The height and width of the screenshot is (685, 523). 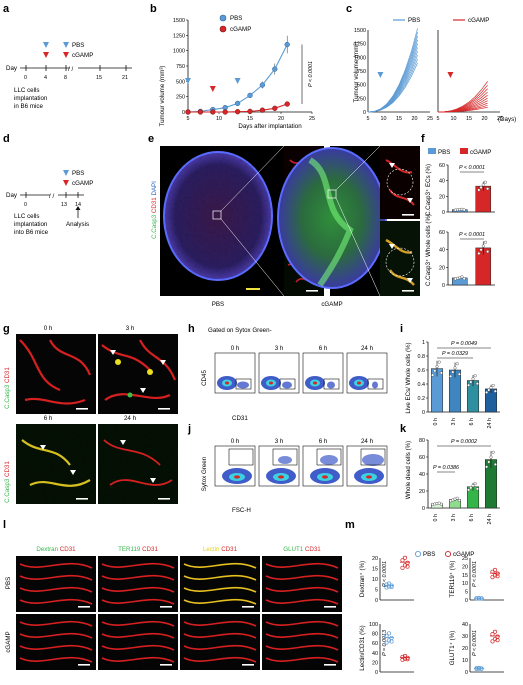 I want to click on y-tick-label: 10, so click(x=465, y=661).